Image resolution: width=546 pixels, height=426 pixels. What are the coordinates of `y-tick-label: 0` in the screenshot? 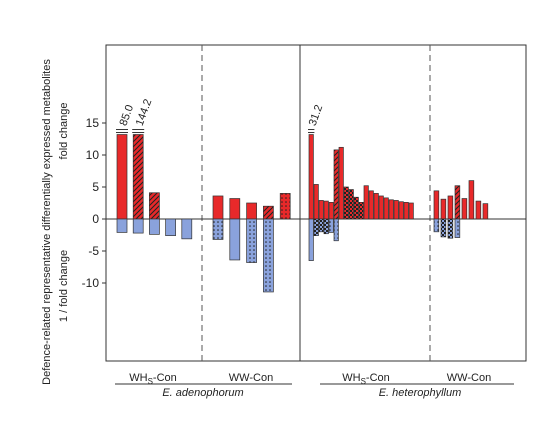 It's located at (95, 219).